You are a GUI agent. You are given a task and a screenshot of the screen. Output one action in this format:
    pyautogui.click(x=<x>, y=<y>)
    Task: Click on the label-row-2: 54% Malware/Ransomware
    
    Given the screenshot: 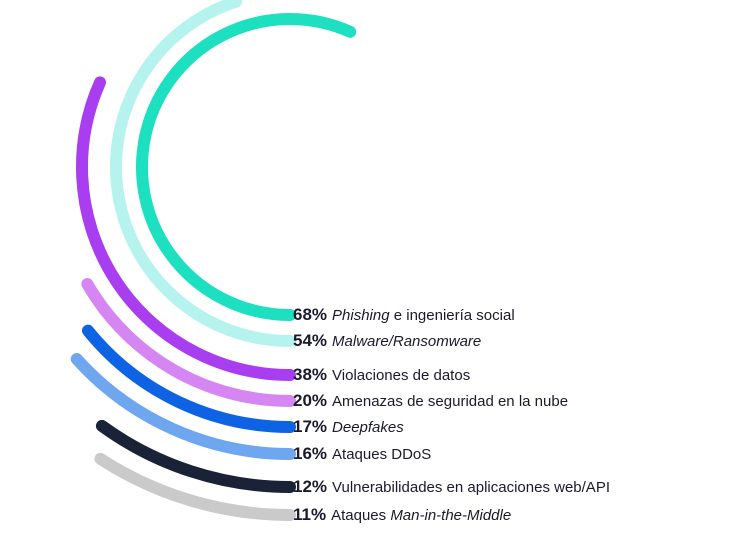 What is the action you would take?
    pyautogui.click(x=387, y=341)
    